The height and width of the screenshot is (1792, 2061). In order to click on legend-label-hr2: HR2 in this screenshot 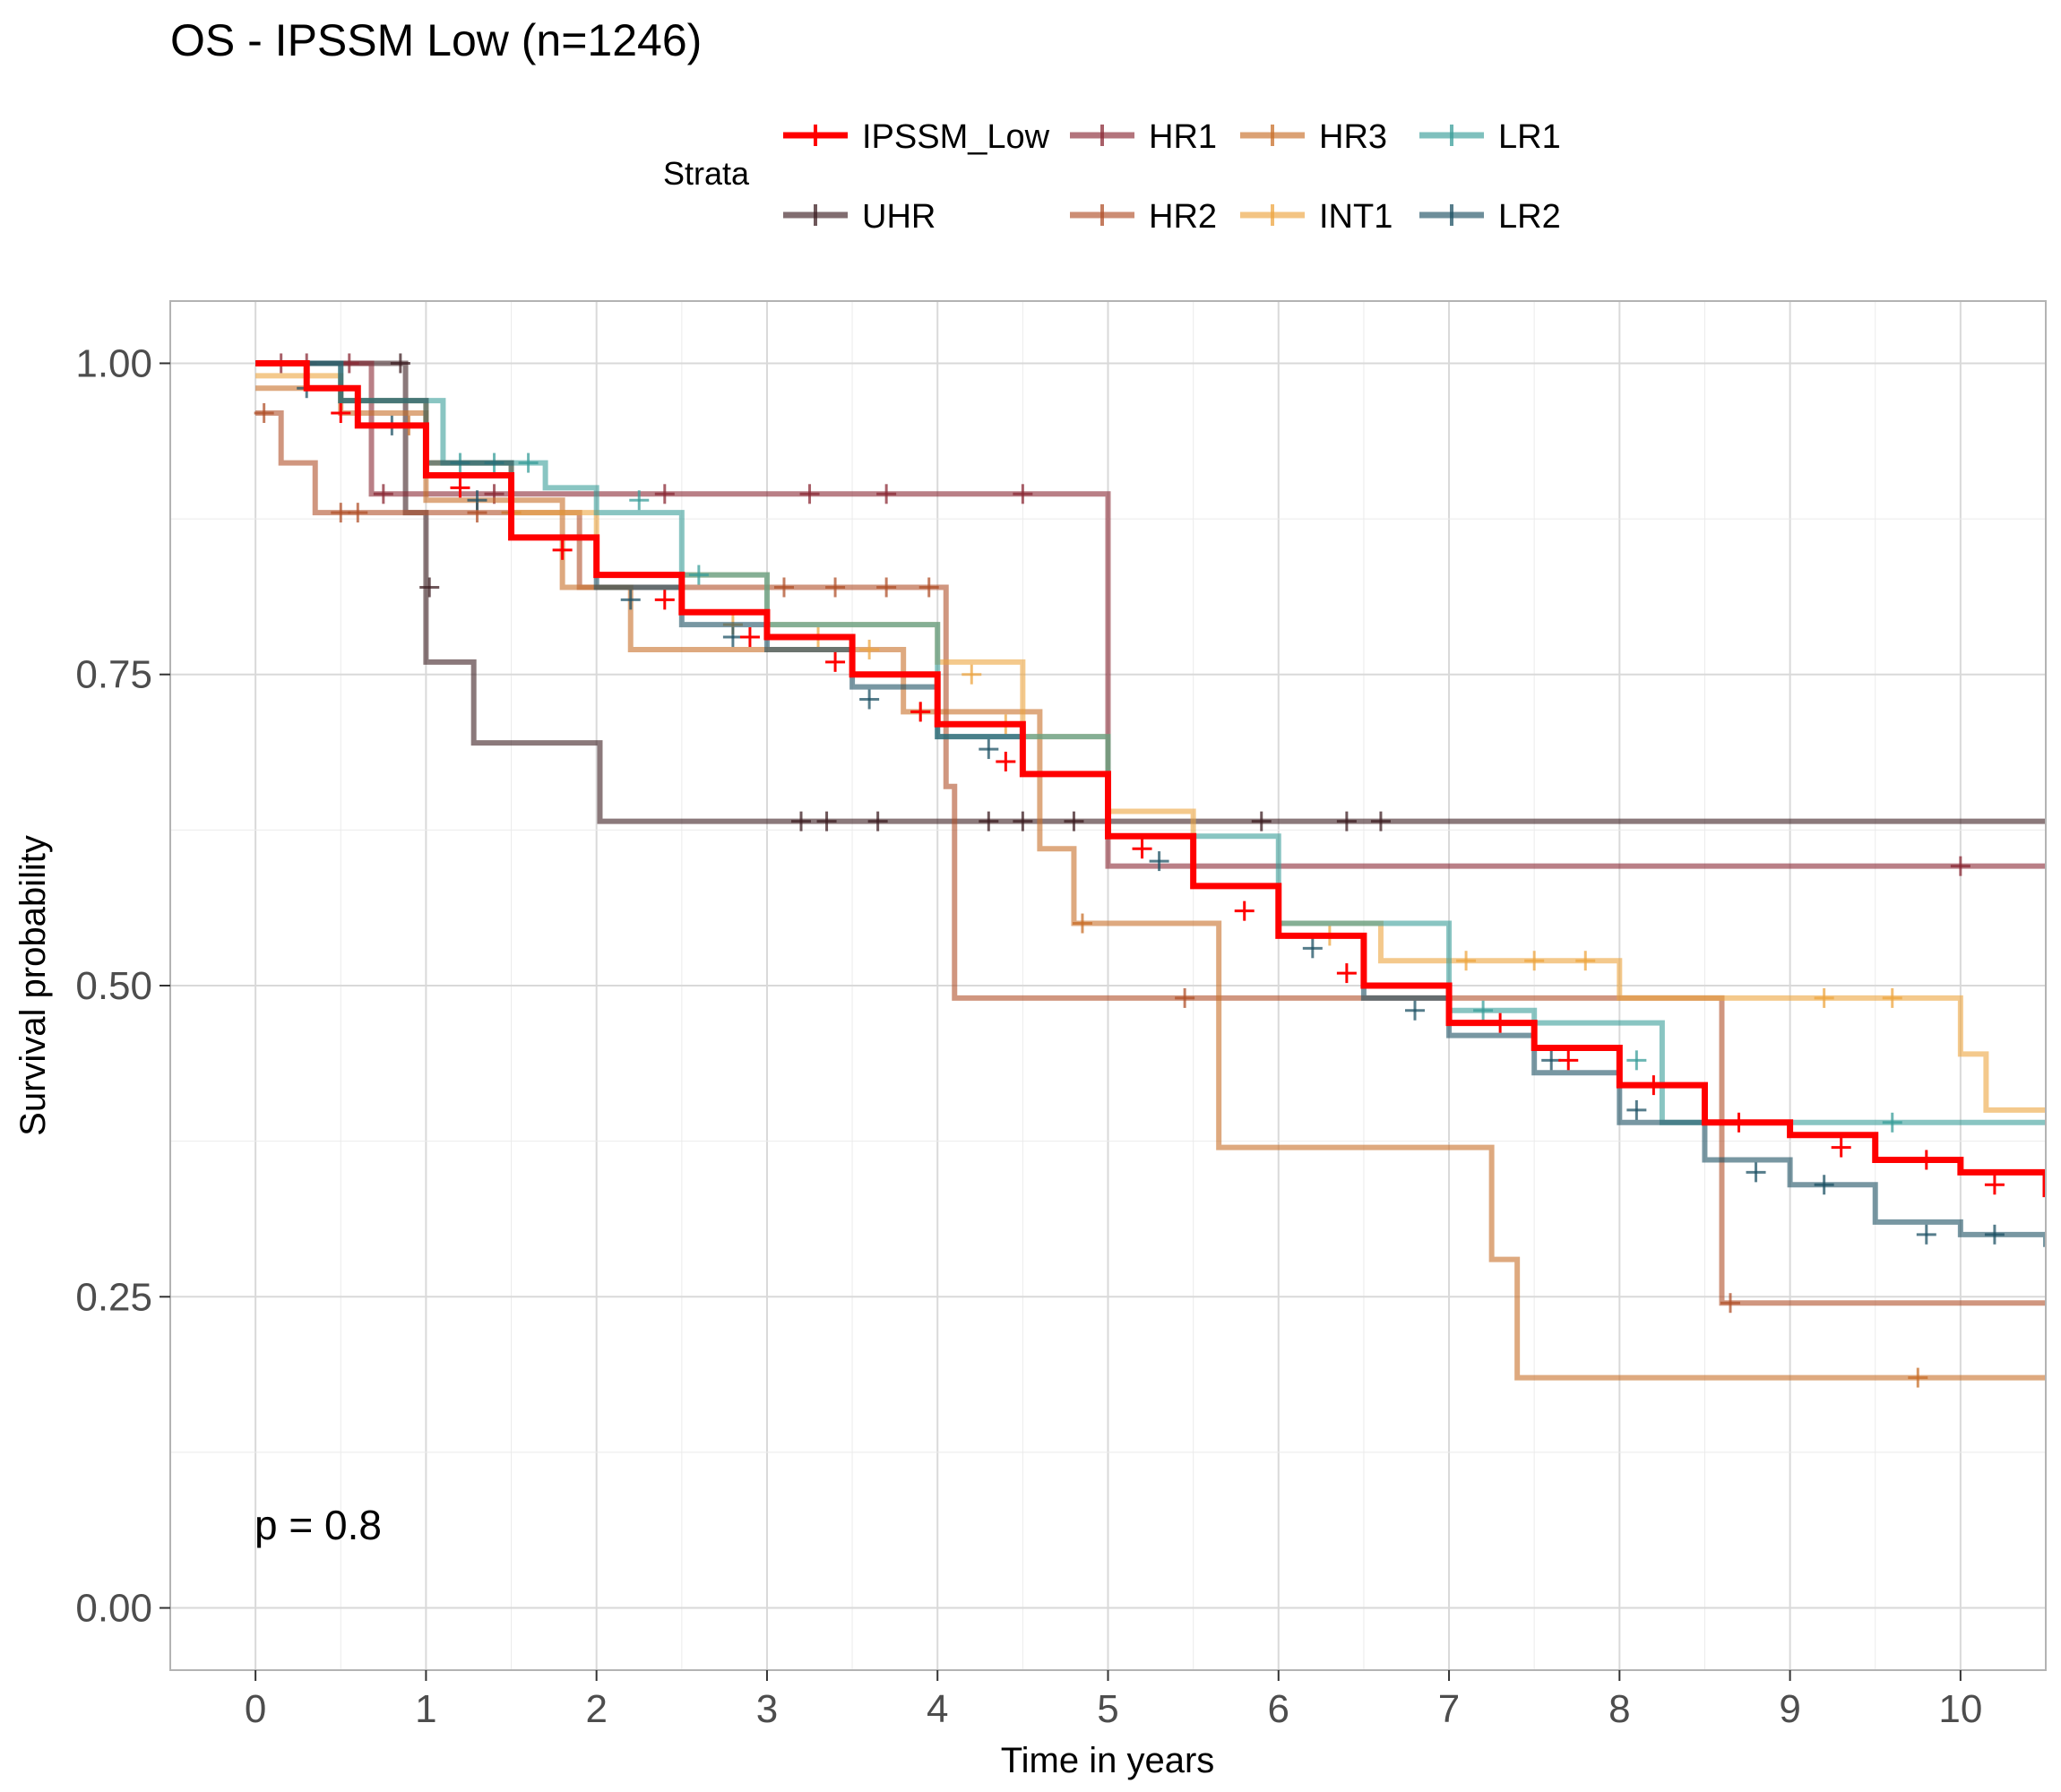, I will do `click(1183, 217)`.